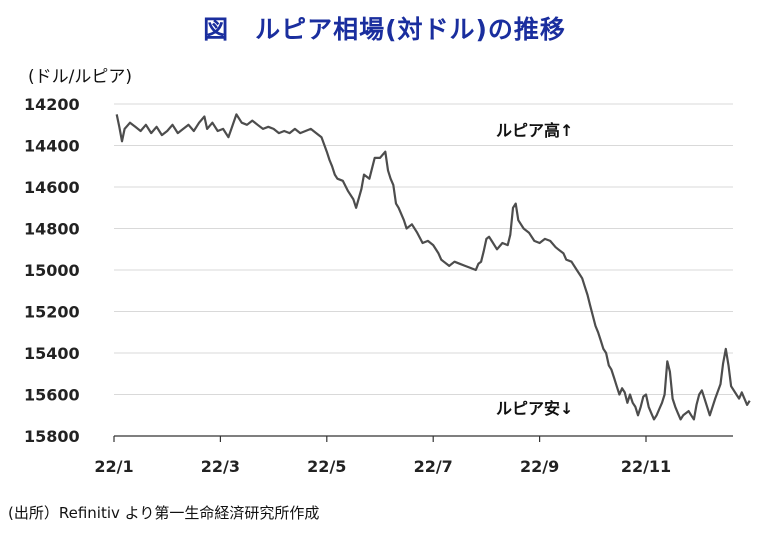 The height and width of the screenshot is (540, 769). Describe the element at coordinates (433, 466) in the screenshot. I see `x-tick-label: 22/7` at that location.